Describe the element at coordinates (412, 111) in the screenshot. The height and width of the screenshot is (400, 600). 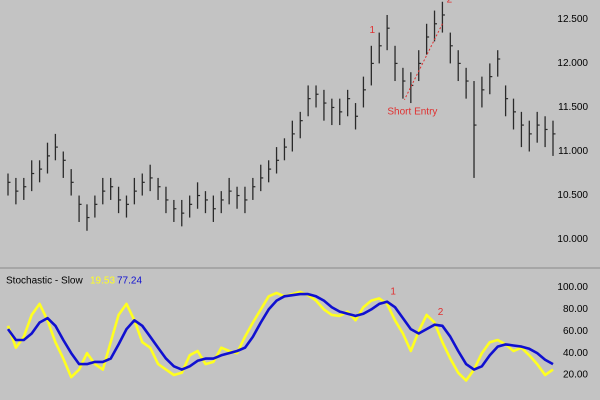
I see `annotation: Short Entry` at that location.